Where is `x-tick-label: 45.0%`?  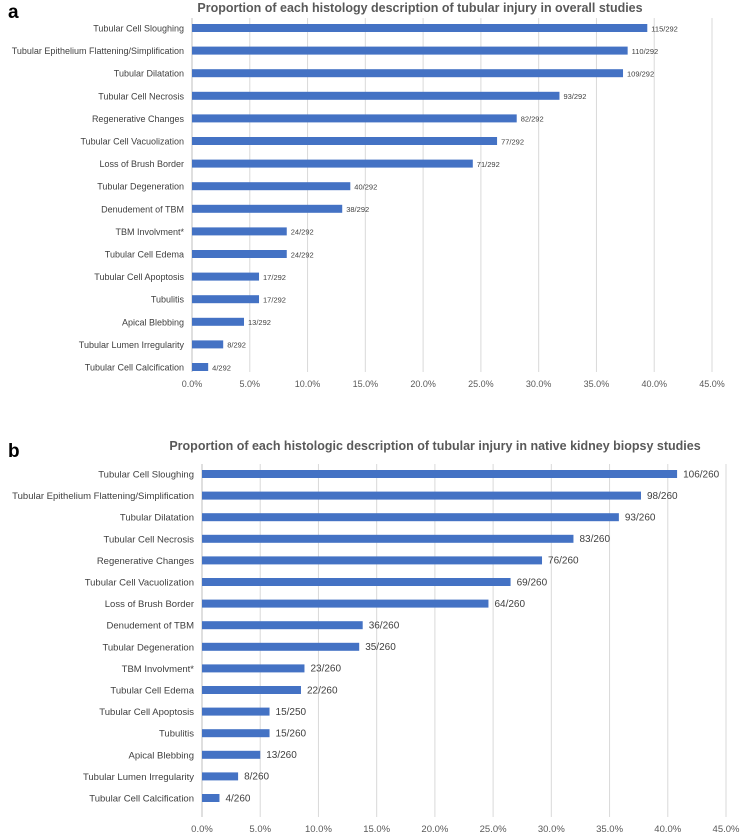 x-tick-label: 45.0% is located at coordinates (712, 384).